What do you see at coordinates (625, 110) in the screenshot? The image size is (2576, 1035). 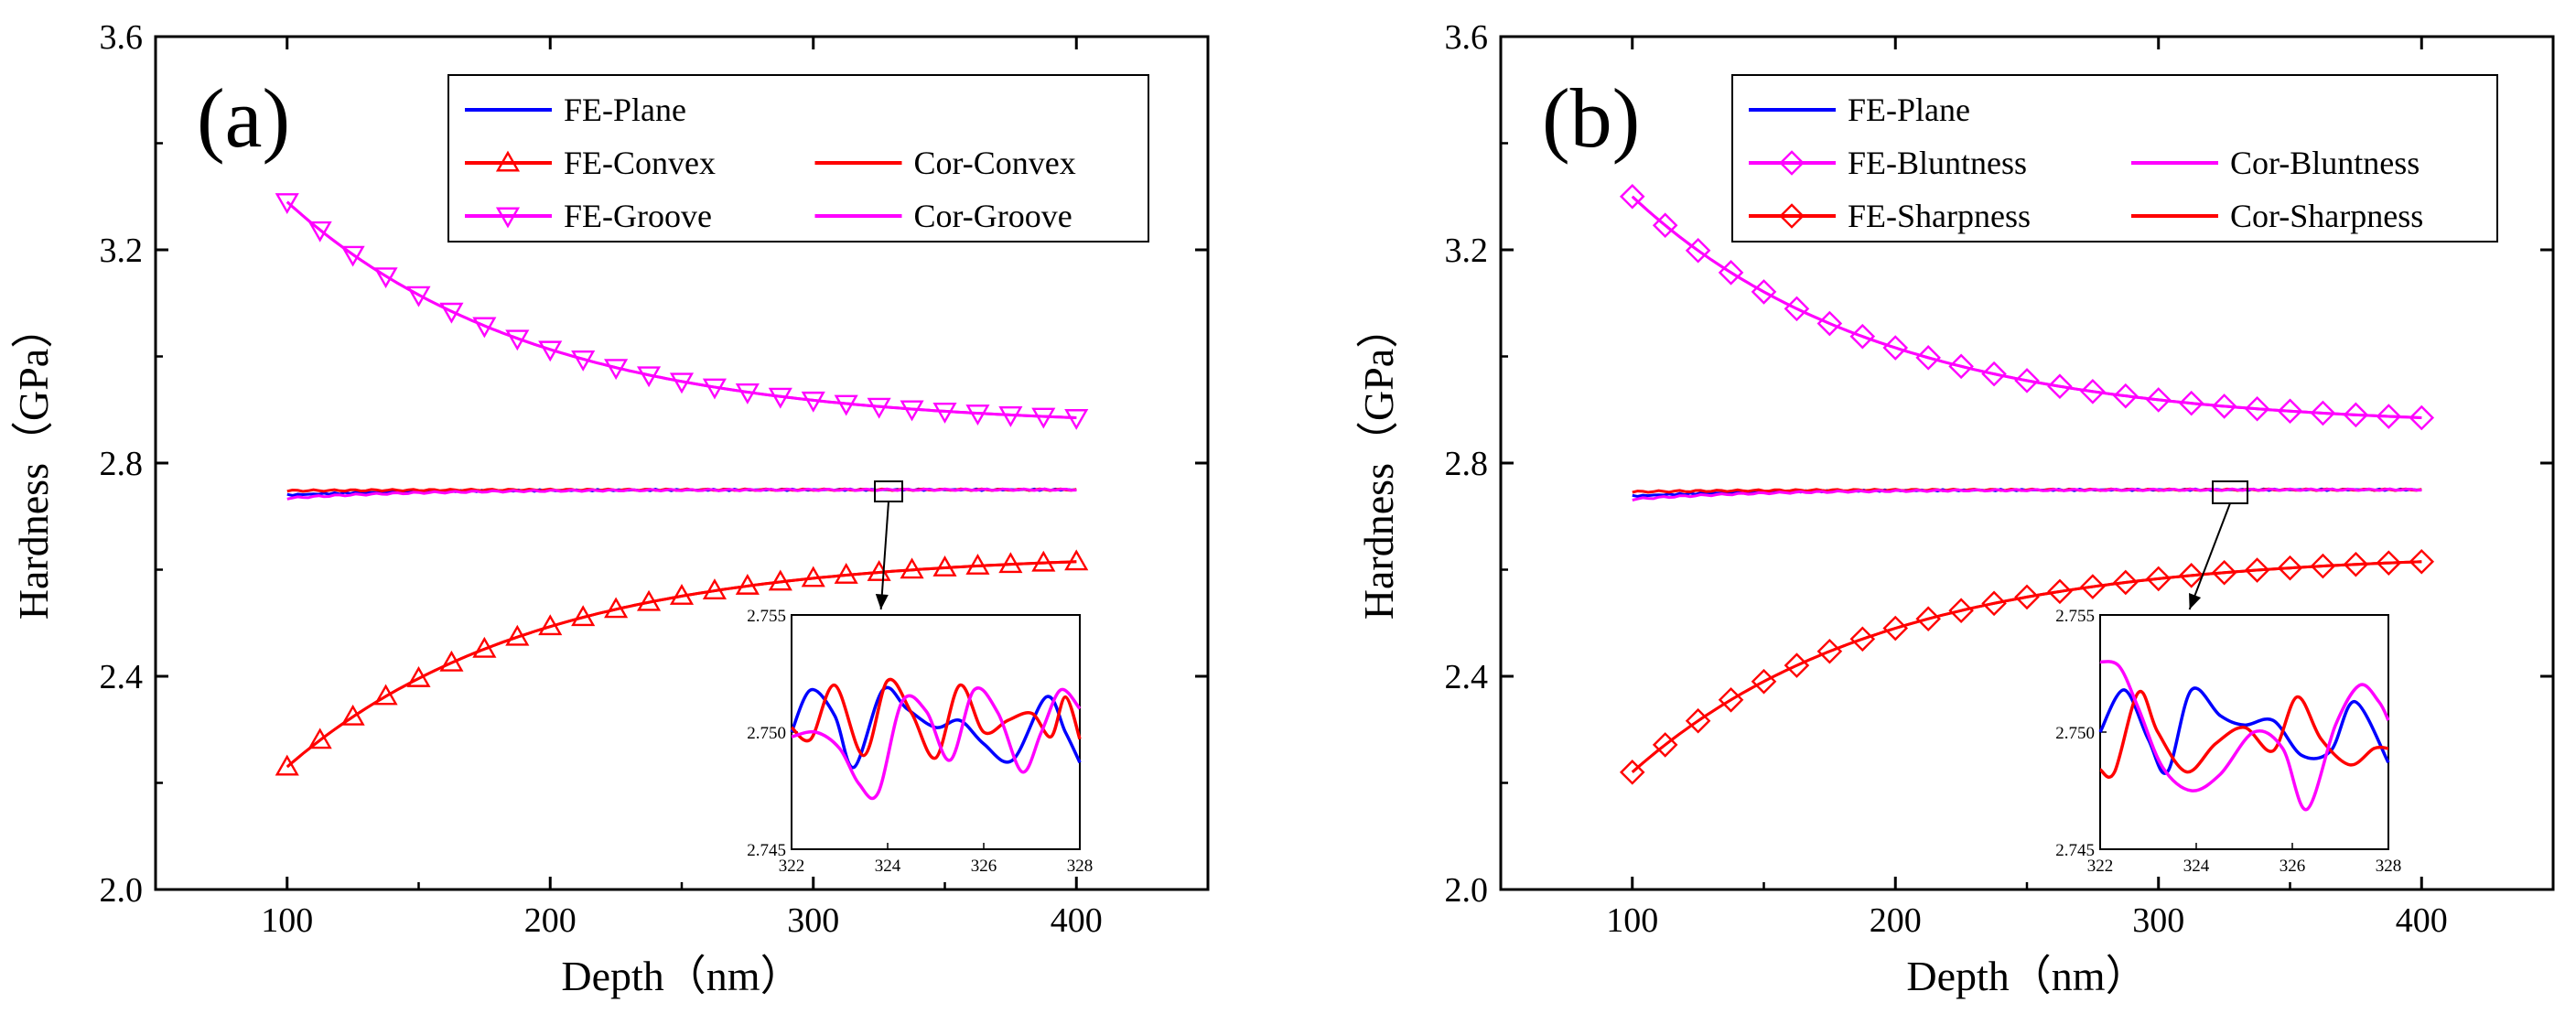 I see `legend-label: FE-Plane` at bounding box center [625, 110].